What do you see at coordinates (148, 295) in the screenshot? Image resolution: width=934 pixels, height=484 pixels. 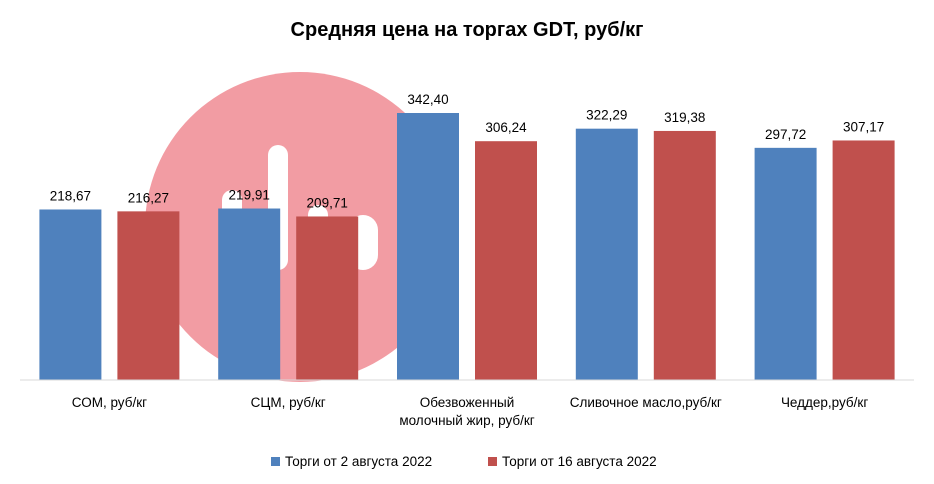 I see `bar-s2-c1` at bounding box center [148, 295].